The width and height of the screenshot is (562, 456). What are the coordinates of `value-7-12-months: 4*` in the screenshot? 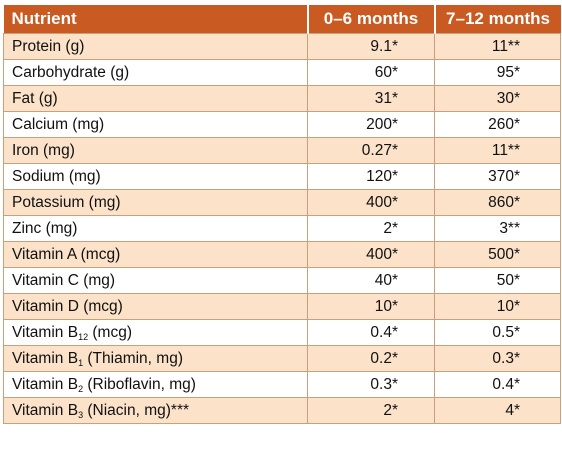 It's located at (497, 410).